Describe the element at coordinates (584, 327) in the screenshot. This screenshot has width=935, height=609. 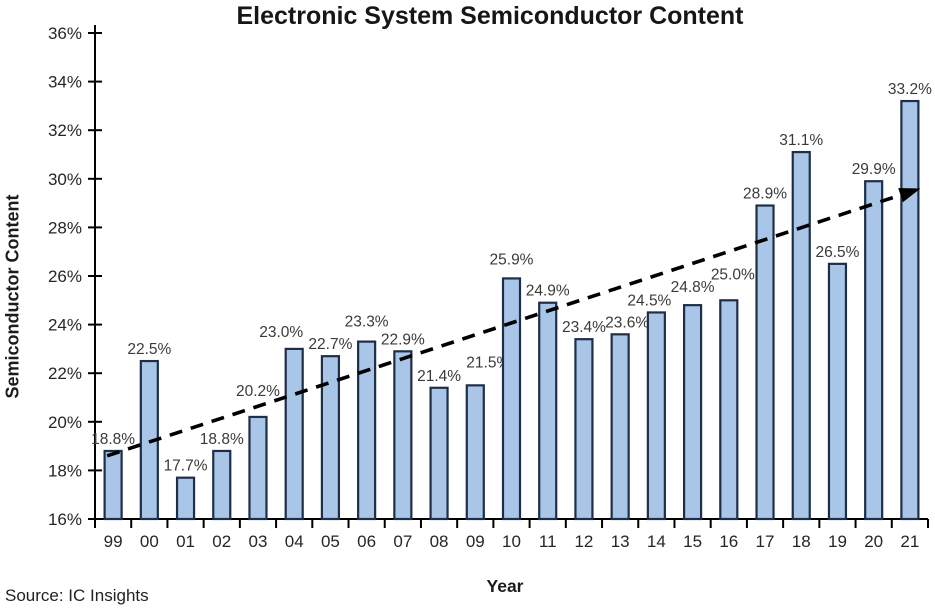
I see `bar-value-label: 23.4%` at that location.